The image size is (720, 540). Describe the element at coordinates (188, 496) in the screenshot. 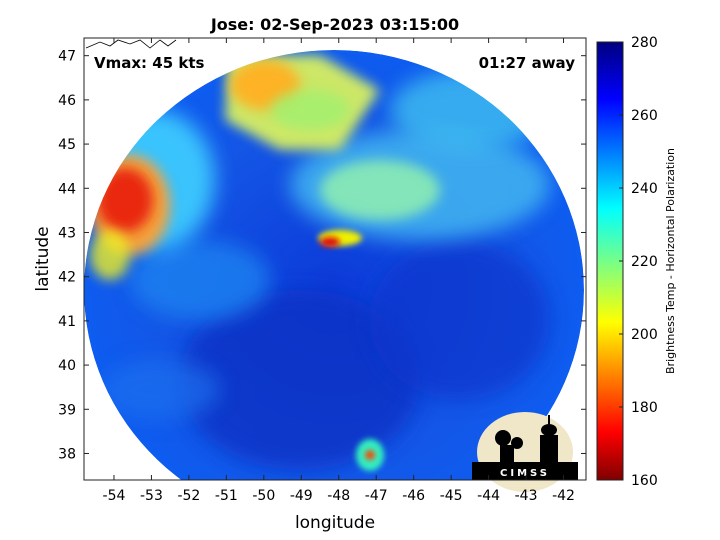

I see `x-tick-label: -52` at that location.